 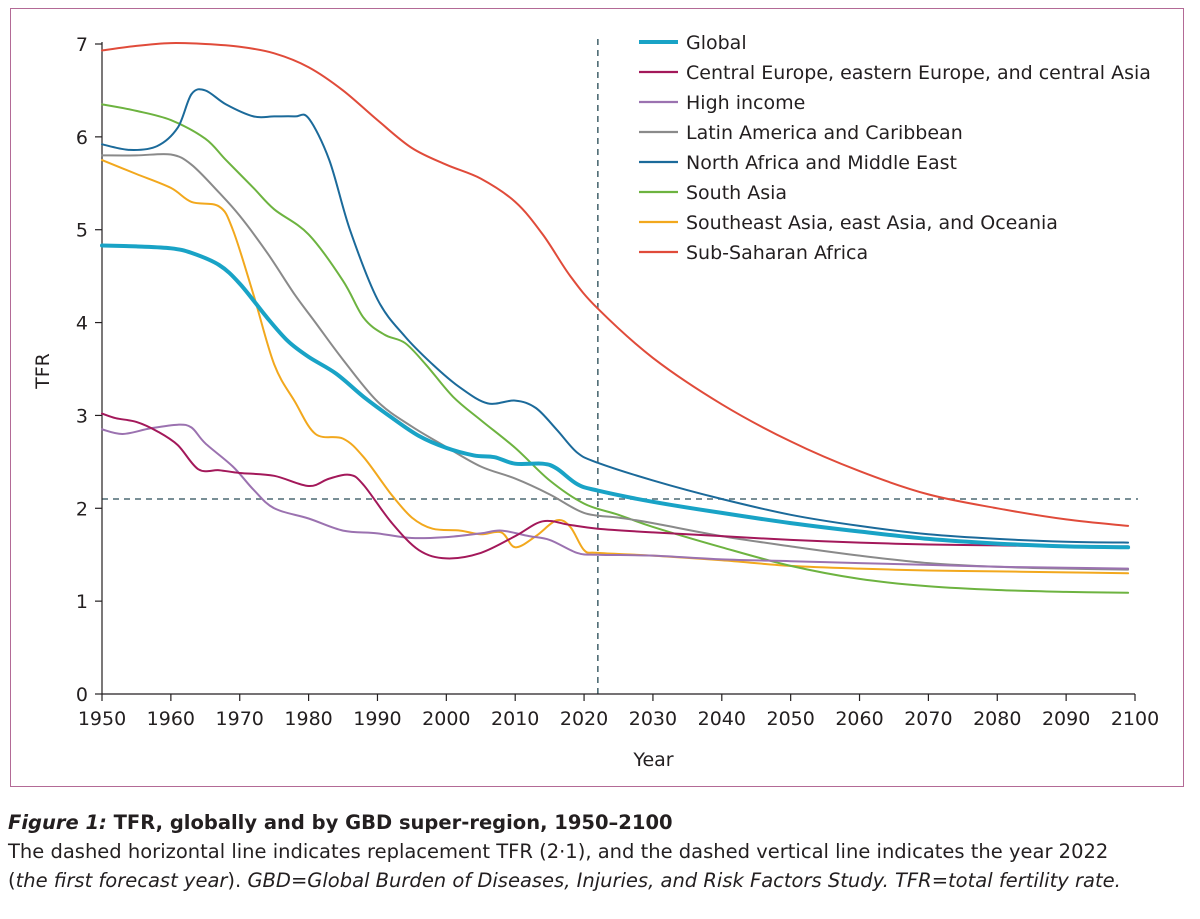 I want to click on legend-label-north-africa-and-middle-east: North Africa and Middle East, so click(x=821, y=163).